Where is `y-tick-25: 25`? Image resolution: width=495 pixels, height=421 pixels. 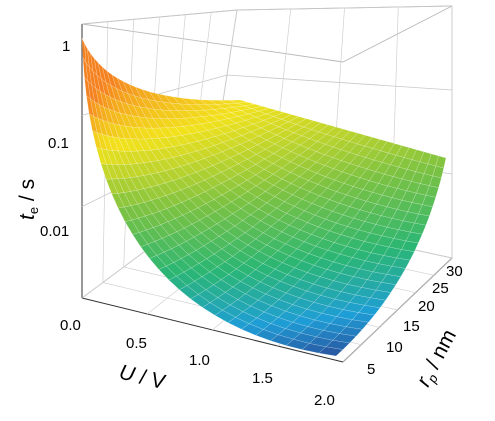 y-tick-25: 25 is located at coordinates (440, 288).